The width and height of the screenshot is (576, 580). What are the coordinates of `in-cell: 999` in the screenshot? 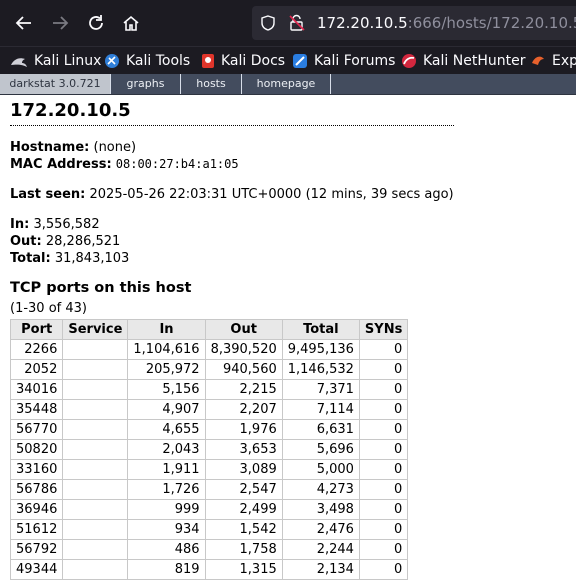 It's located at (166, 509).